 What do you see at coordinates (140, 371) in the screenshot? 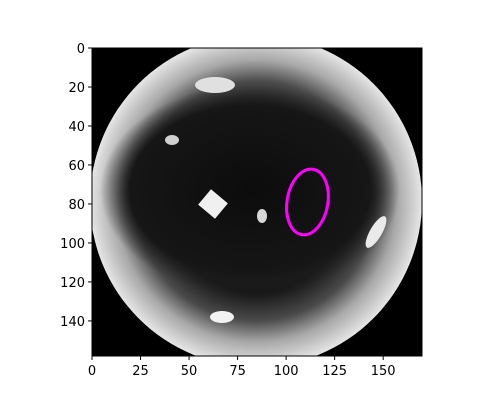
I see `x-tick-label: 25` at bounding box center [140, 371].